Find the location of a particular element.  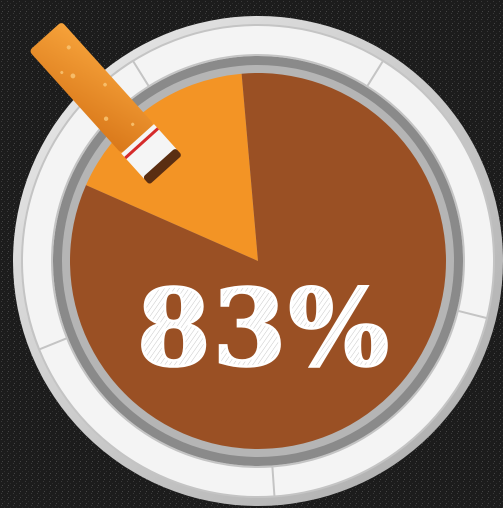

cigarette-ash-tip is located at coordinates (162, 166).